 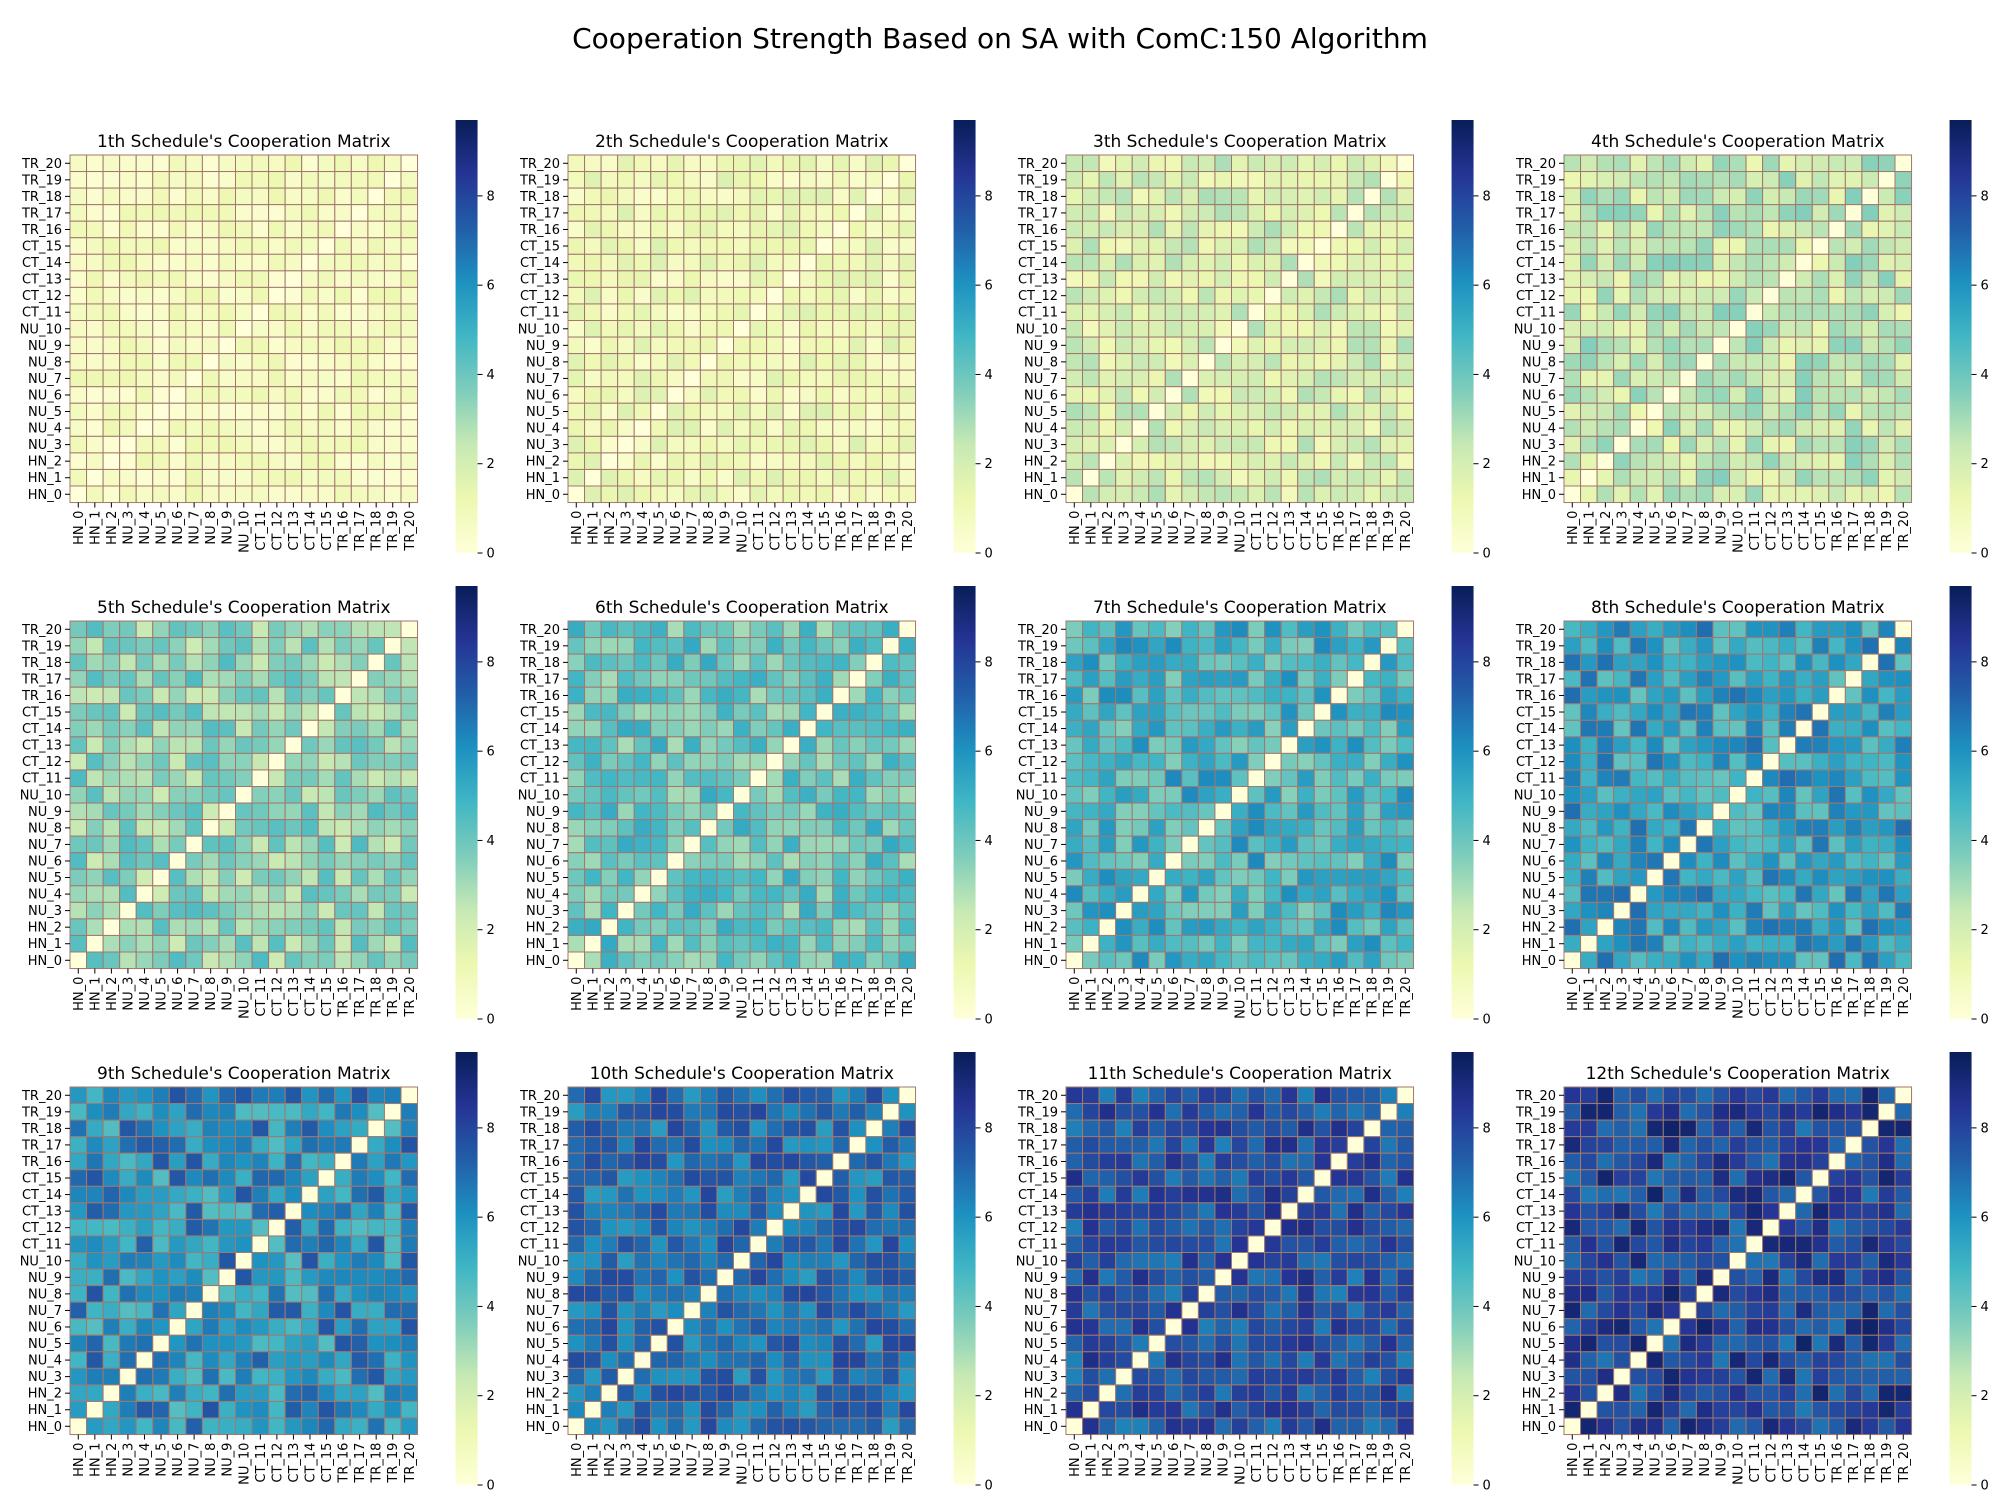 What do you see at coordinates (1038, 247) in the screenshot?
I see `y-tick-label: CT_15` at bounding box center [1038, 247].